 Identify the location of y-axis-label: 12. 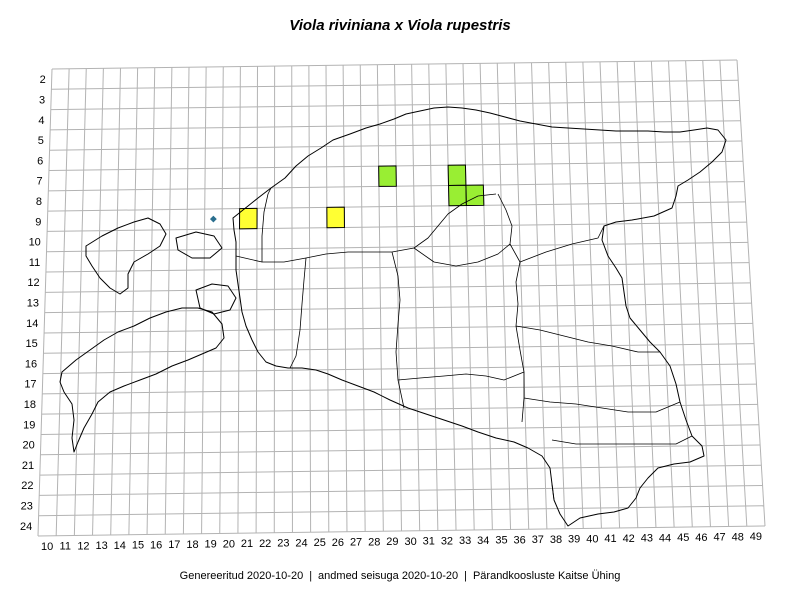
(33, 283).